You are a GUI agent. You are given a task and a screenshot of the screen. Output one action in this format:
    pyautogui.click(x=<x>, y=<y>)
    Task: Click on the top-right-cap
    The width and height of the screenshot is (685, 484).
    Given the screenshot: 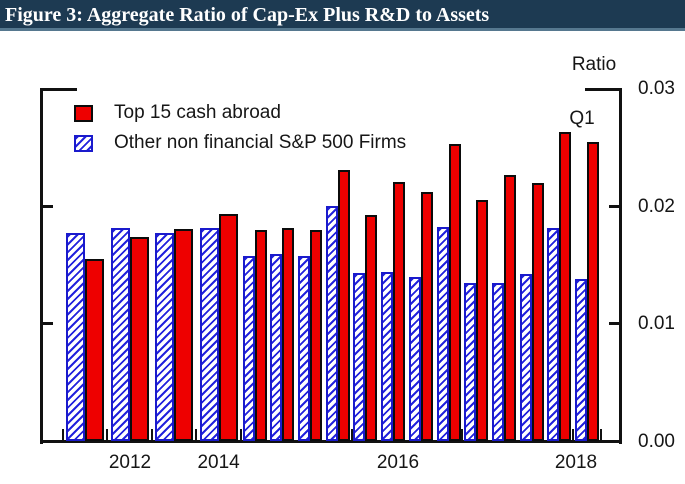 What is the action you would take?
    pyautogui.click(x=603, y=89)
    